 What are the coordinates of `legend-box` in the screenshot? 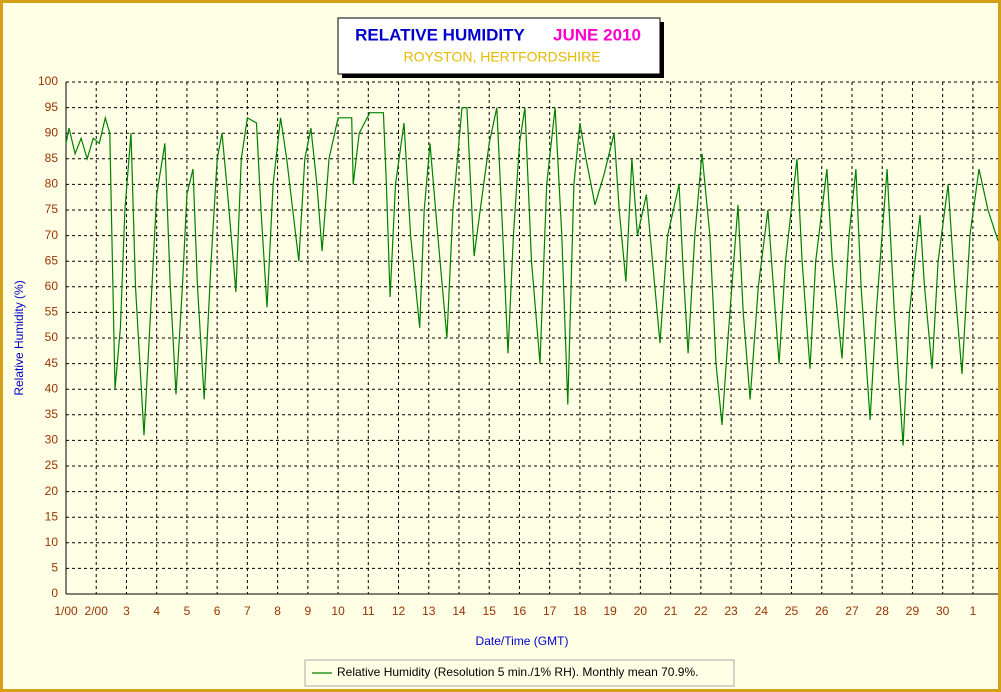 It's located at (519, 673).